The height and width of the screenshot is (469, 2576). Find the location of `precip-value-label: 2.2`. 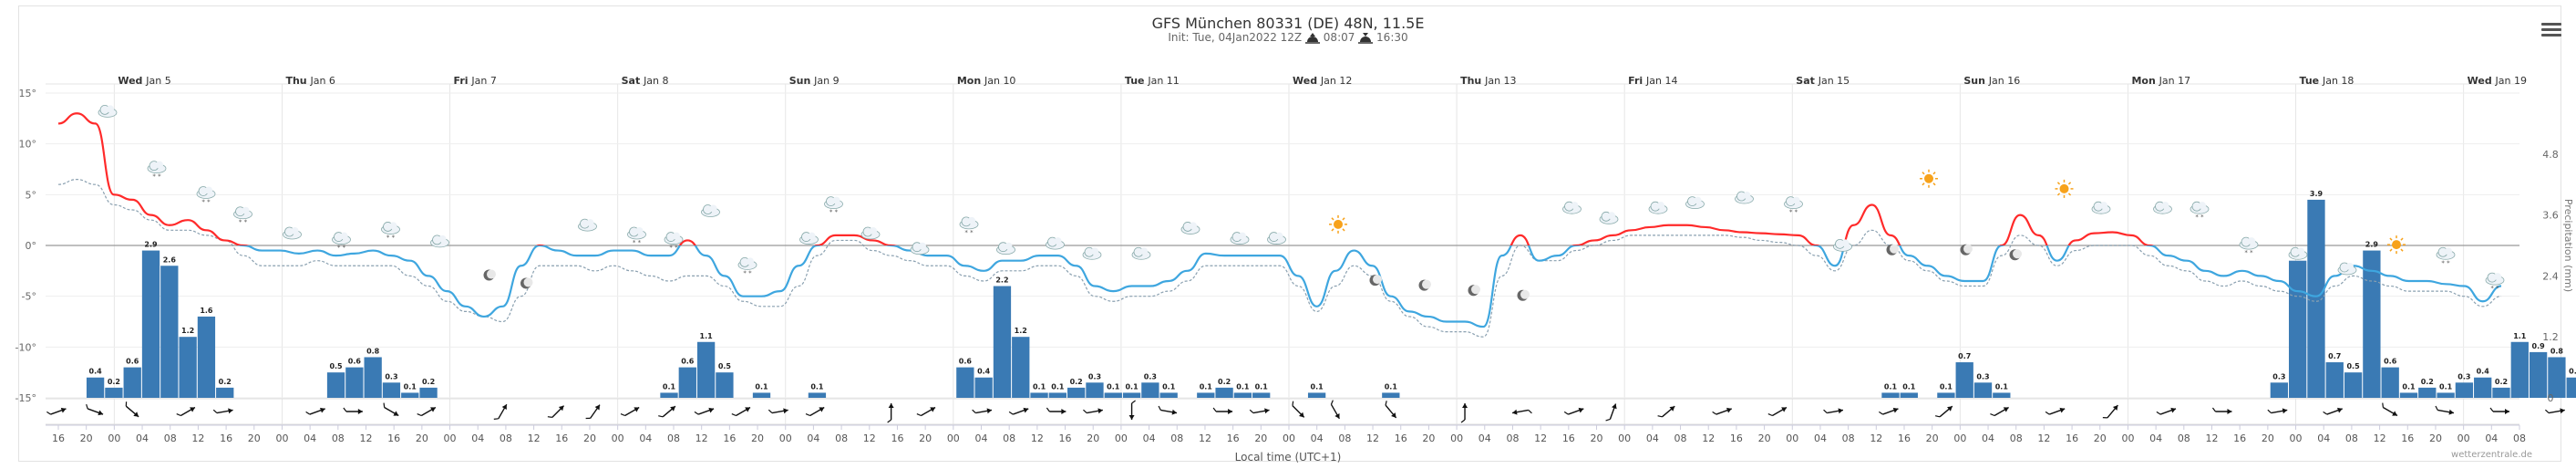

precip-value-label: 2.2 is located at coordinates (1001, 281).